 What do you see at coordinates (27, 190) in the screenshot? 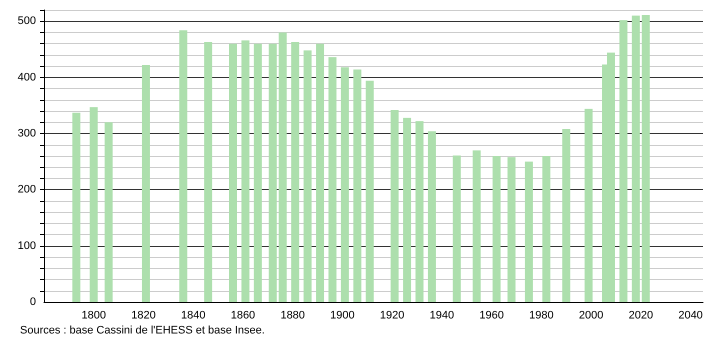
I see `y-tick-label: 200` at bounding box center [27, 190].